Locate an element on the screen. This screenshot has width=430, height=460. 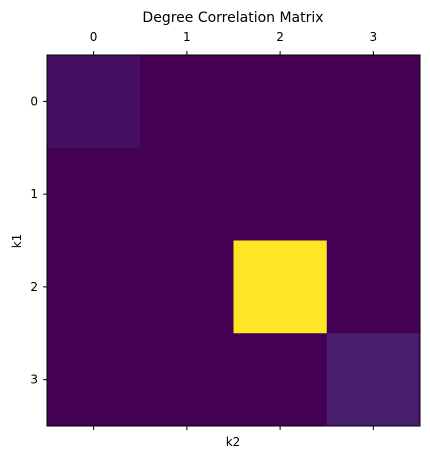
y-ticks: 0 1 2 3 is located at coordinates (38, 240).